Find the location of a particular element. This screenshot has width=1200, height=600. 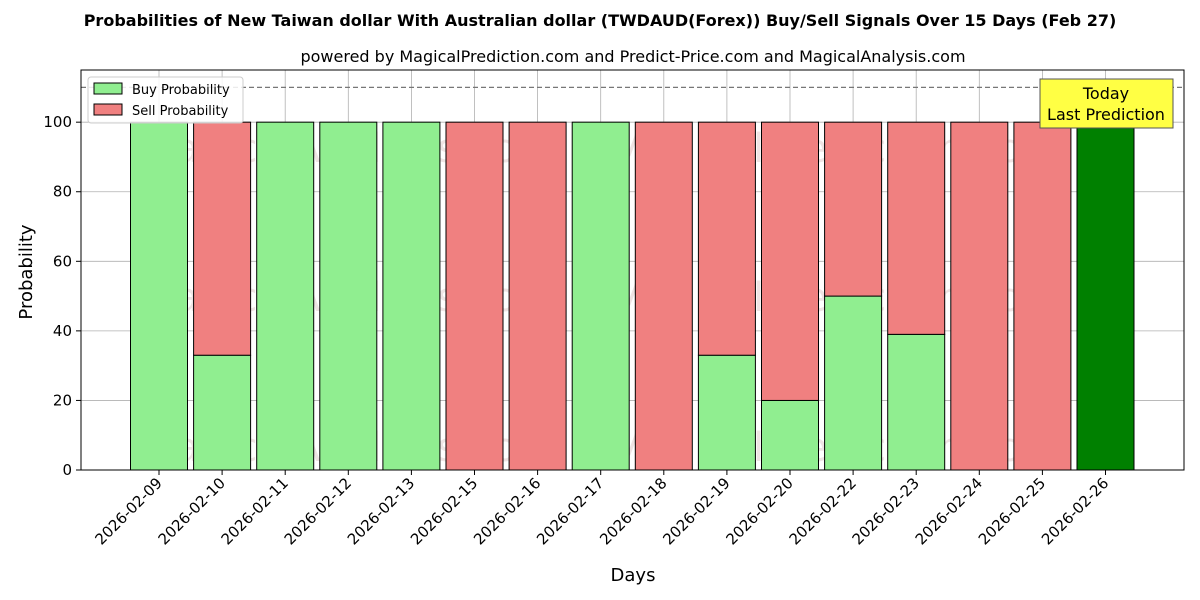

y-axis: 0 20 40 60 80 100 is located at coordinates (62, 296).